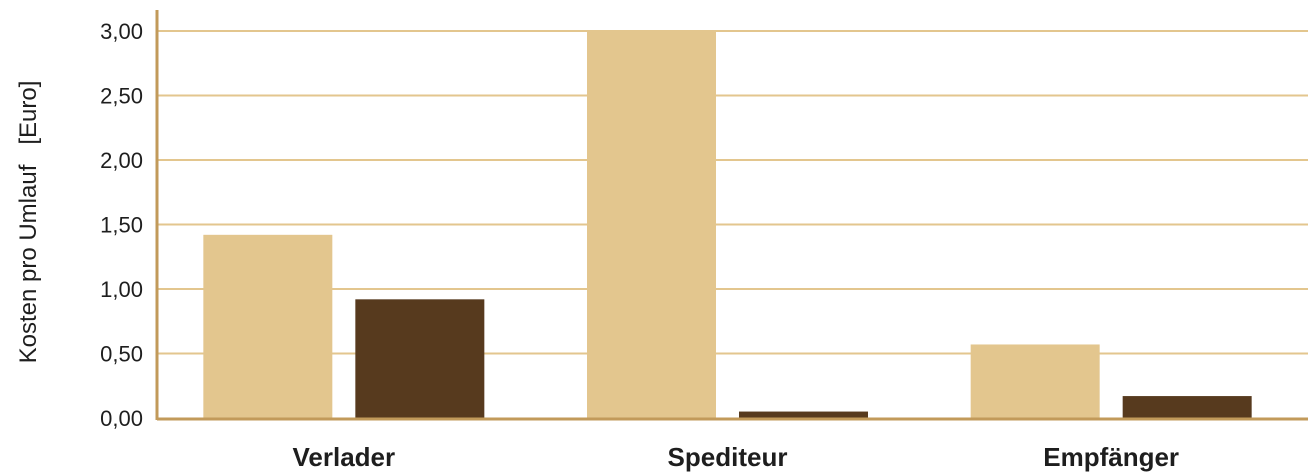 Image resolution: width=1308 pixels, height=475 pixels. I want to click on y-tick-labels: 0,00 0,50 1,00 1,50 2,00 2,50 3,00, so click(121, 225).